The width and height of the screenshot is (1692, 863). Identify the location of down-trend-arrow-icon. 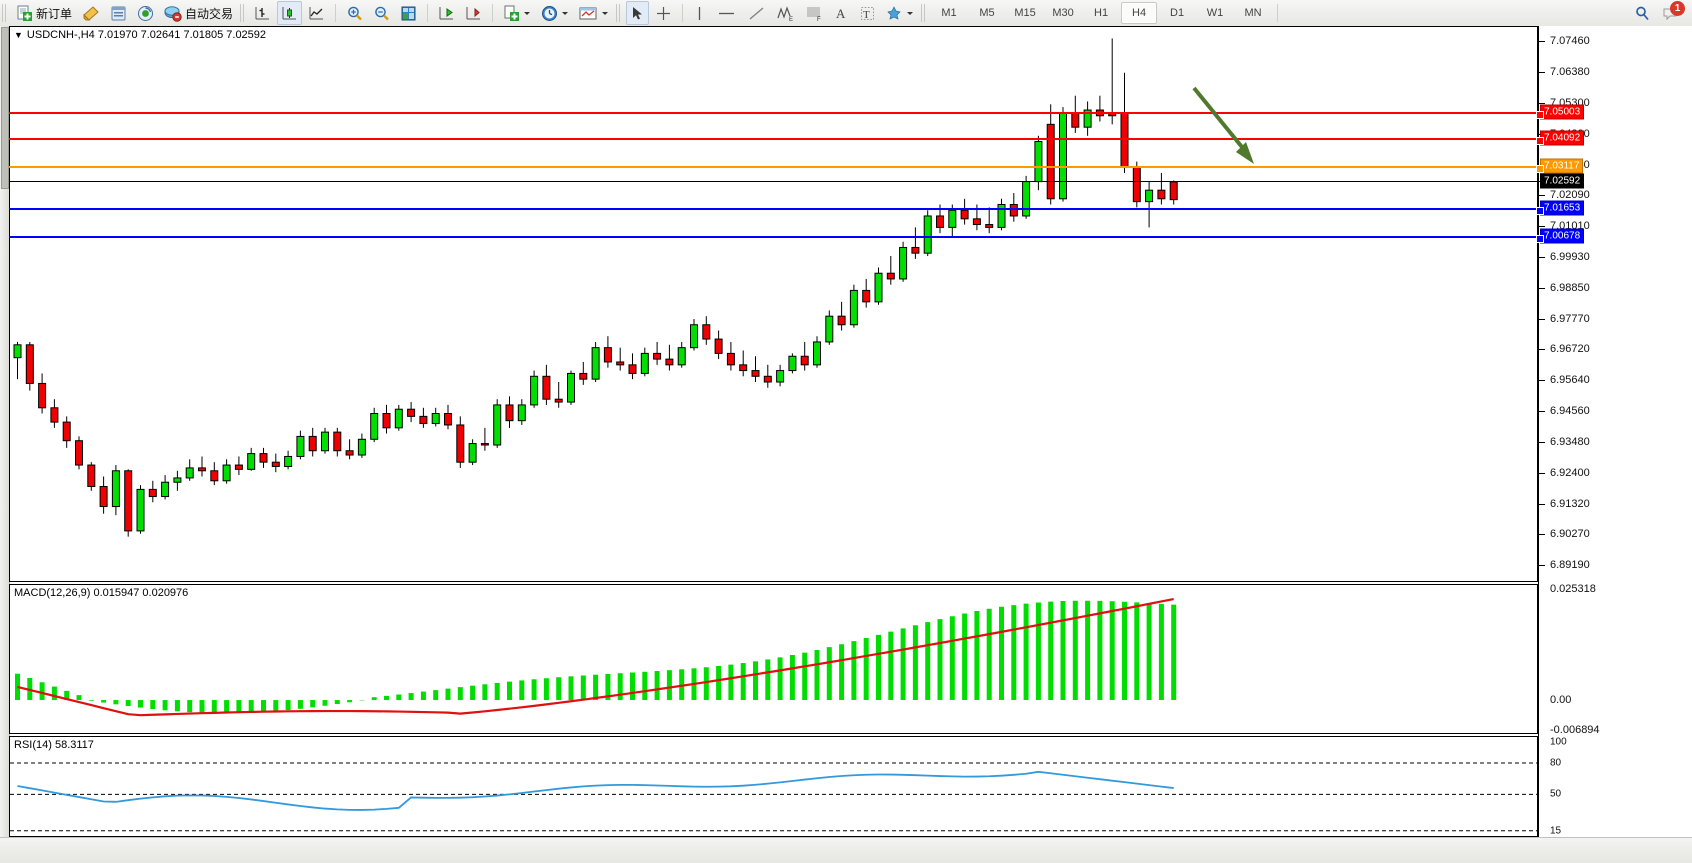
(1223, 125).